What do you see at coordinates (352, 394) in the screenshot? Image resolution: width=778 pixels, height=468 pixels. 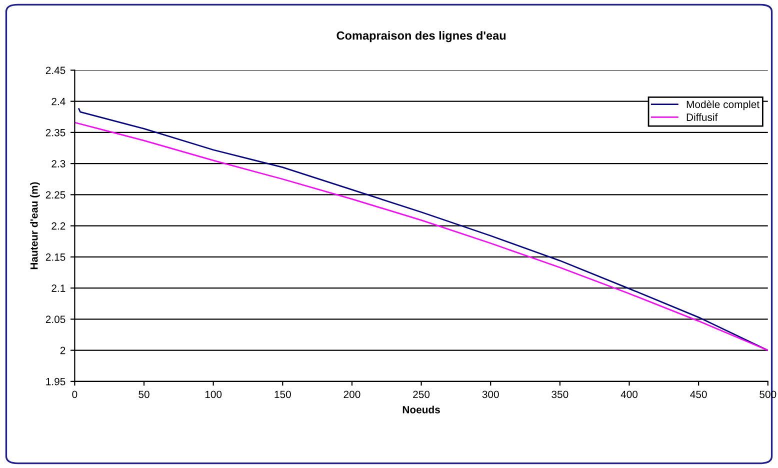 I see `x-tick-label: 200` at bounding box center [352, 394].